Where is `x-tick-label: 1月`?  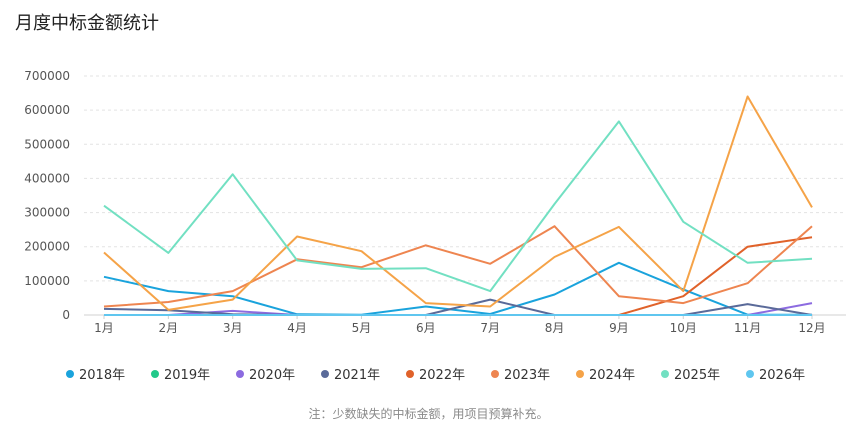
x-tick-label: 1月 is located at coordinates (104, 328).